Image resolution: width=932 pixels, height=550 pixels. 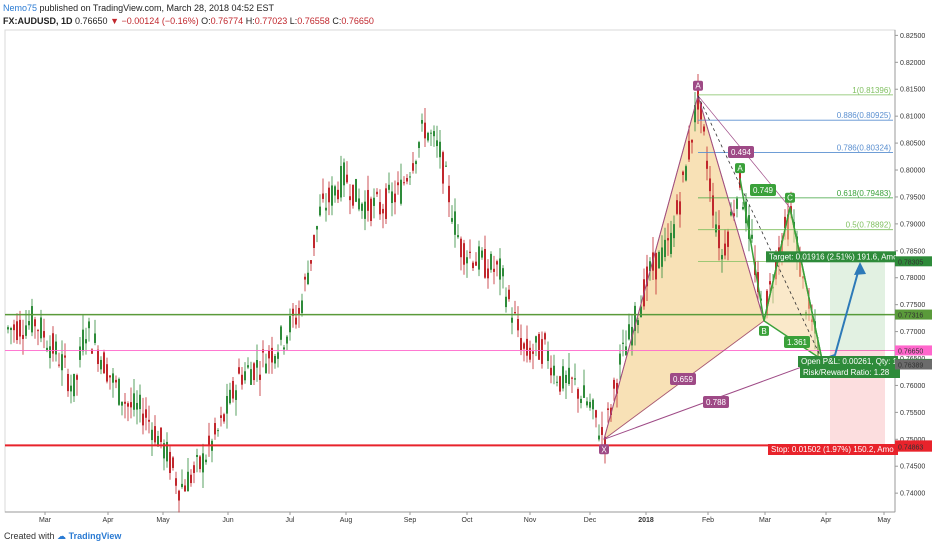 What do you see at coordinates (590, 520) in the screenshot?
I see `x-tick-label: Dec` at bounding box center [590, 520].